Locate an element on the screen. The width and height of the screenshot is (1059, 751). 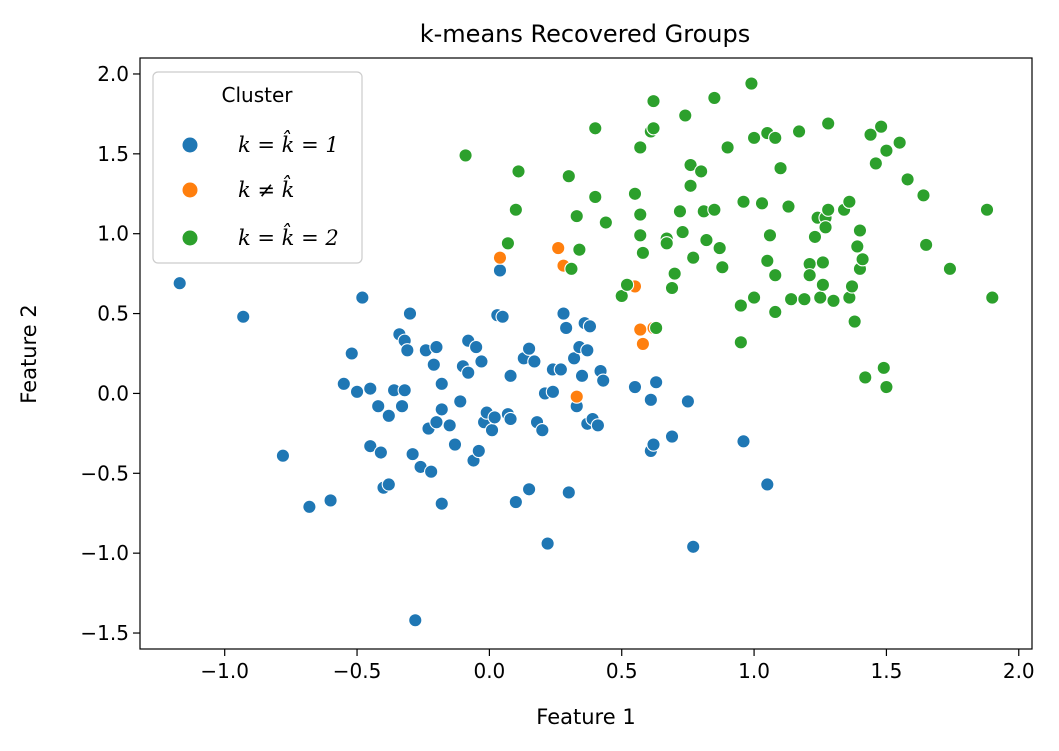
legend: Cluster k = k̂ = 1 k ≠ k̂ k = k̂ = 2 is located at coordinates (257, 167).